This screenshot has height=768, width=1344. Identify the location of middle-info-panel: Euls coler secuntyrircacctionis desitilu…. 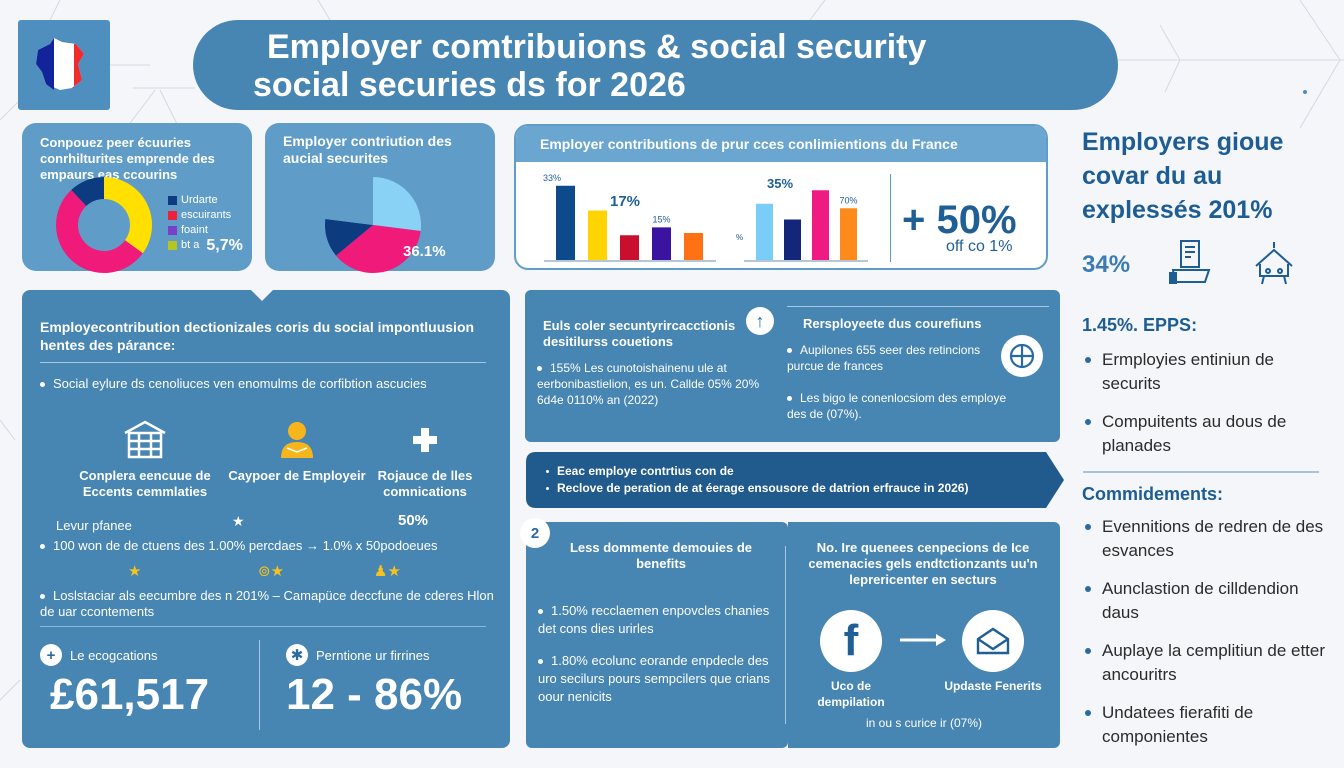
(792, 366).